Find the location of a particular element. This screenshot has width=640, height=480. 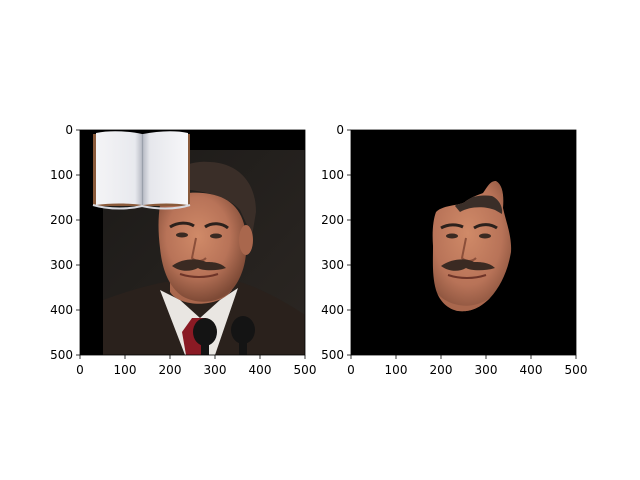

microphone-right is located at coordinates (243, 330).